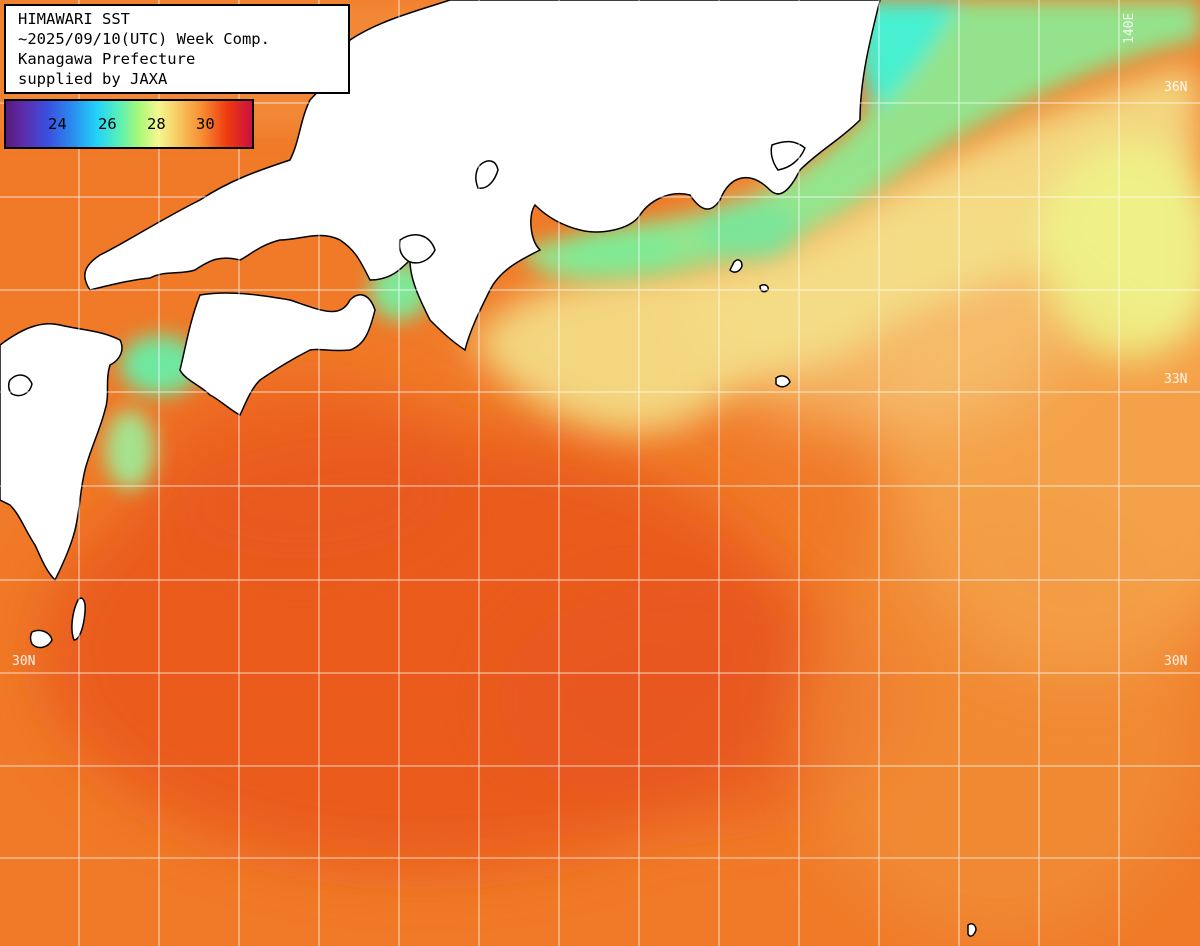  I want to click on title-line-product: HIMAWARI SST, so click(74, 19).